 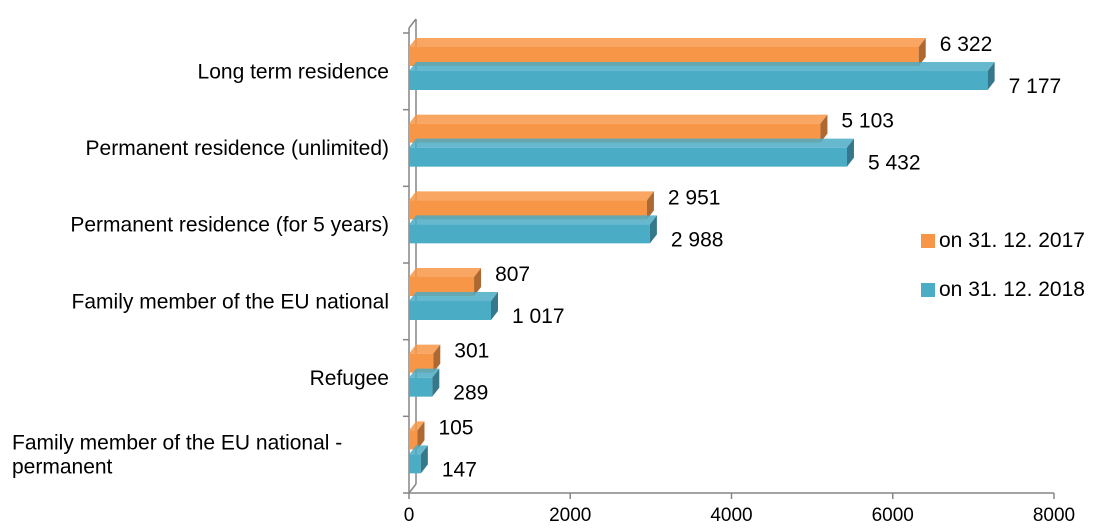 What do you see at coordinates (455, 427) in the screenshot?
I see `data-label: 105` at bounding box center [455, 427].